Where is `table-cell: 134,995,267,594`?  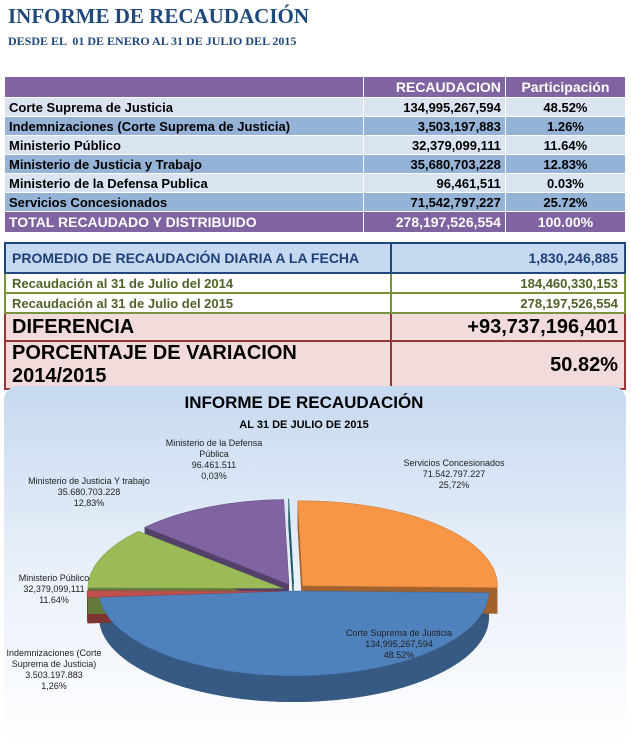
table-cell: 134,995,267,594 is located at coordinates (434, 107).